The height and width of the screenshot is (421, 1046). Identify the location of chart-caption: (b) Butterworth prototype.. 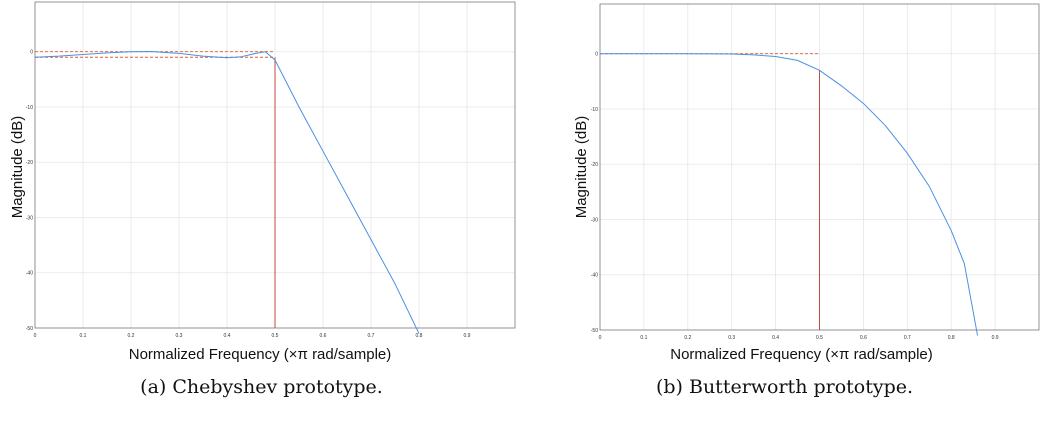
(784, 387).